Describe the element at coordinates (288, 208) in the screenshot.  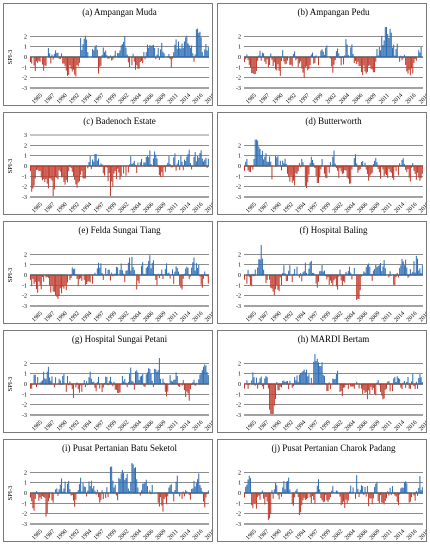
I see `x-tick-label: 1992` at that location.